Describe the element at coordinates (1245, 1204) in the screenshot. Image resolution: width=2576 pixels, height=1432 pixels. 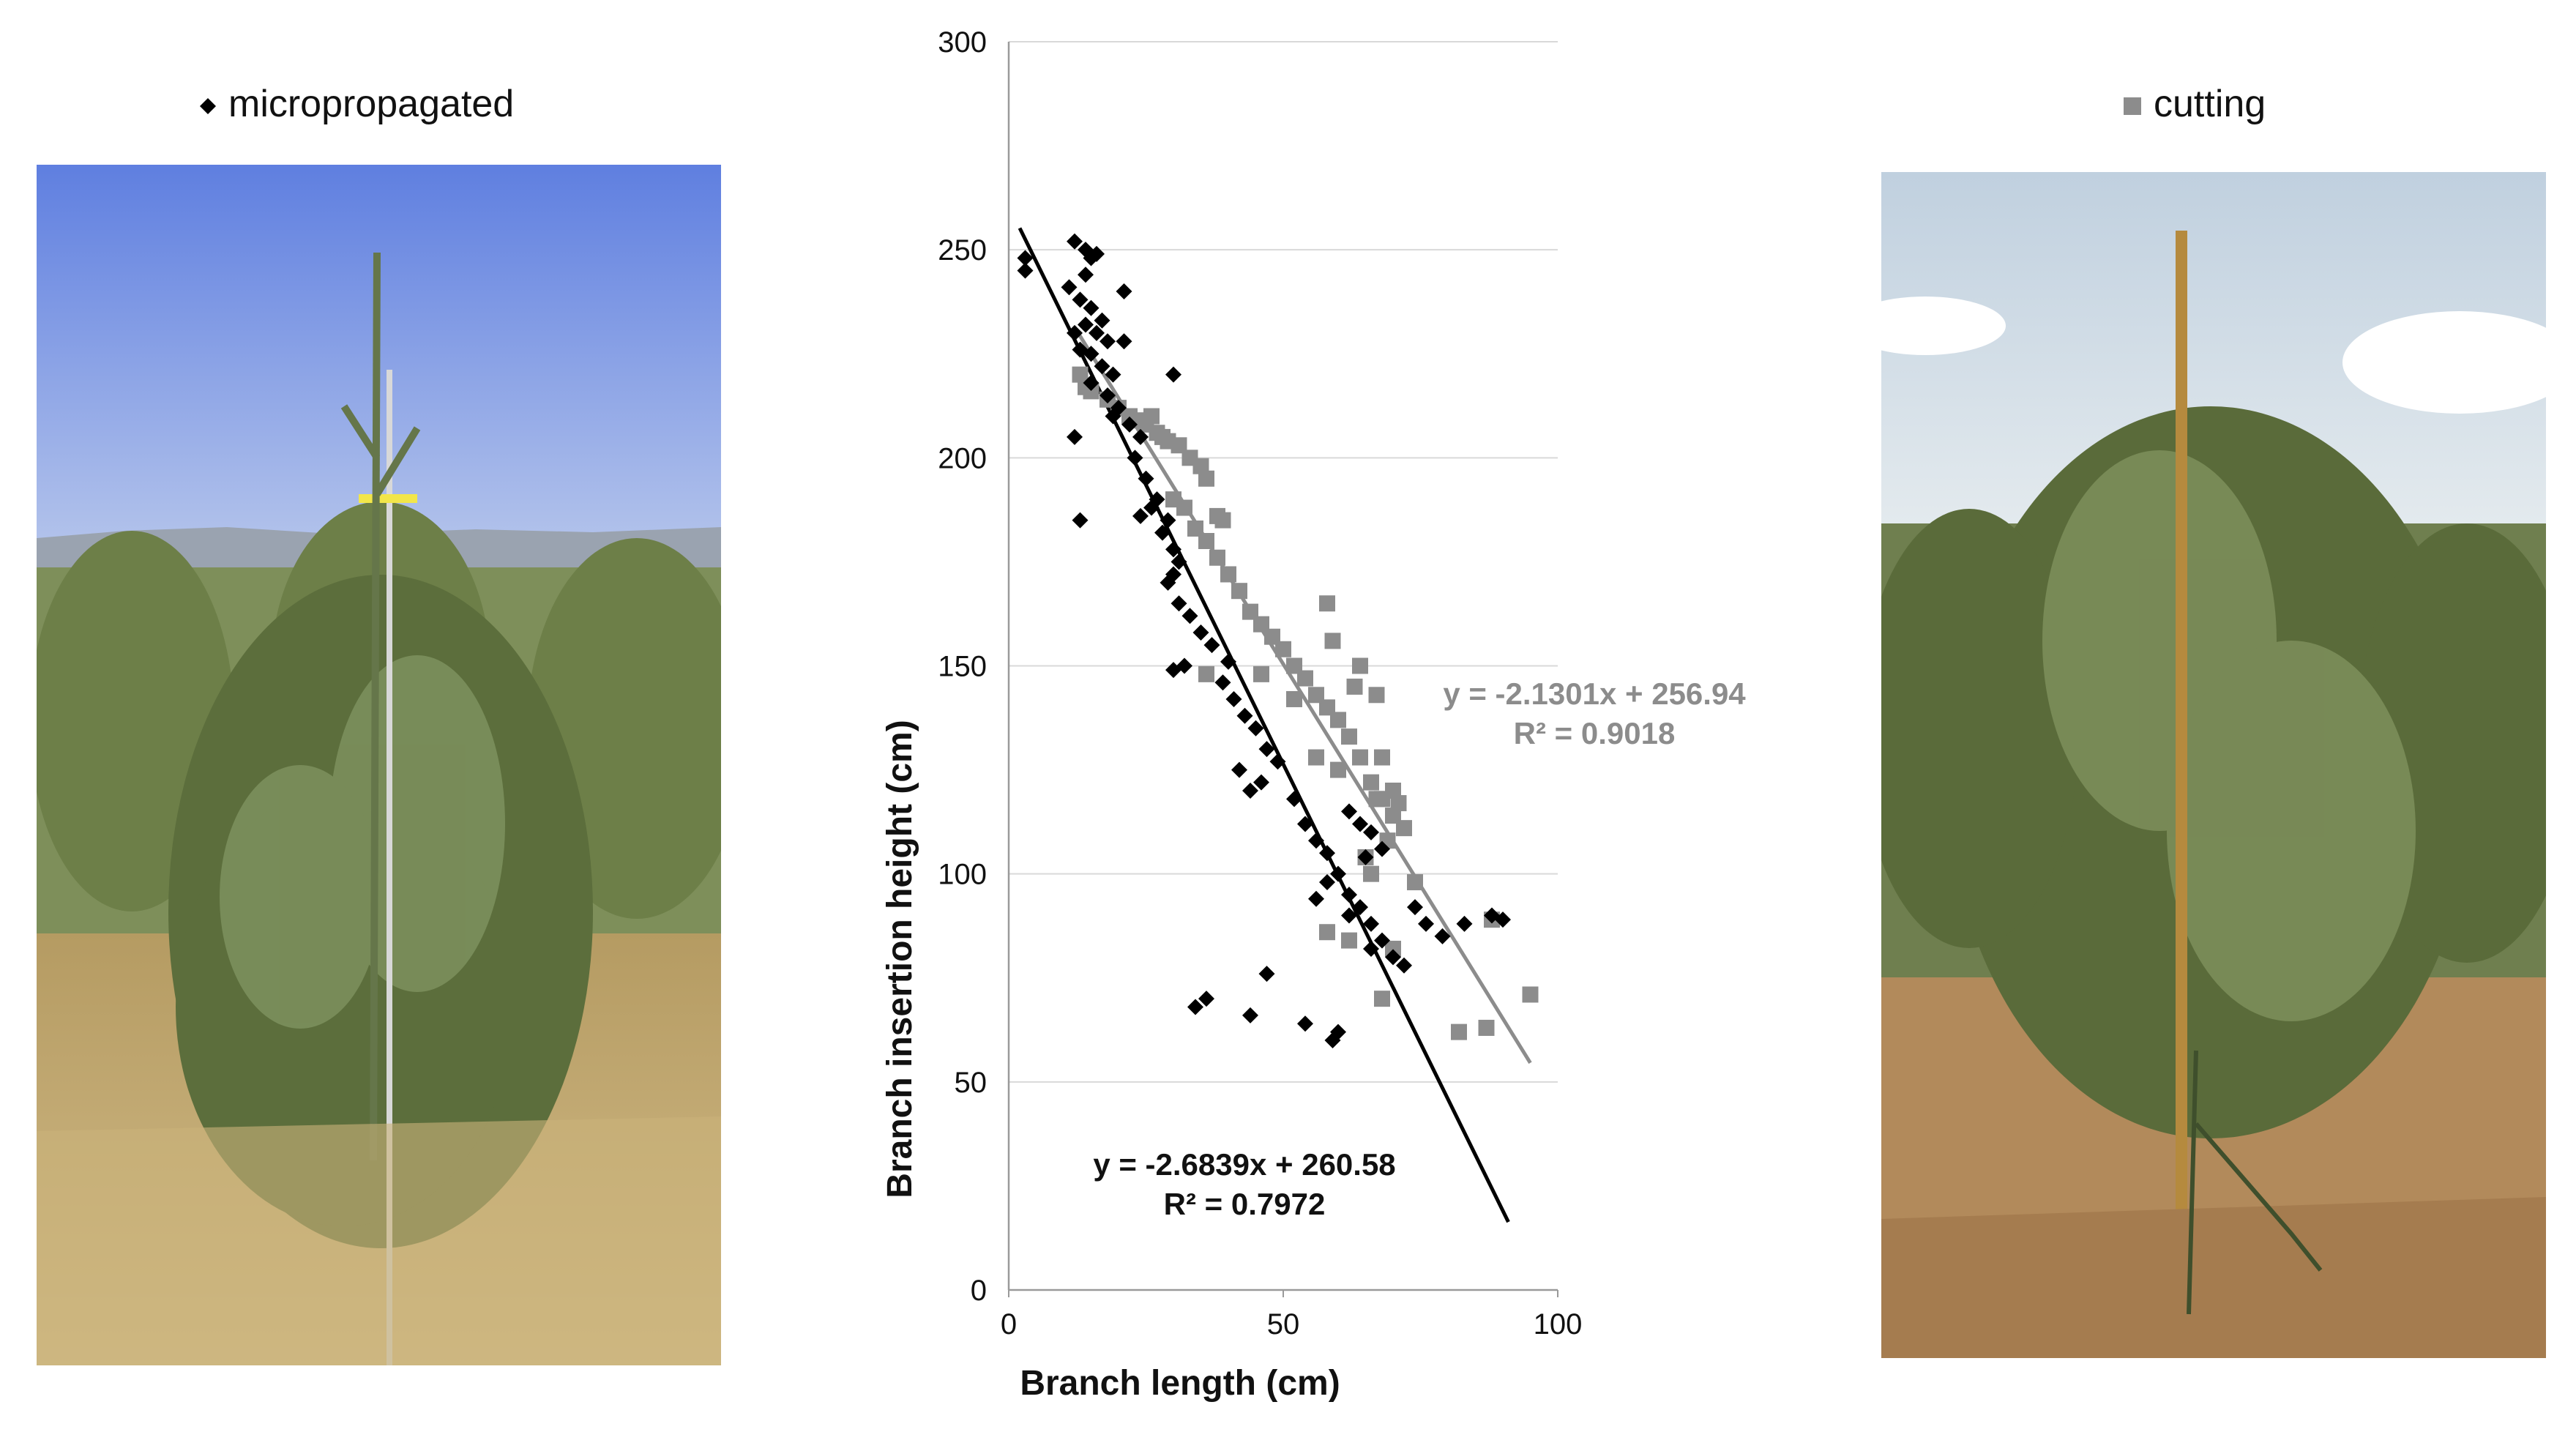
I see `micropropagated-r2: R² = 0.7972` at that location.